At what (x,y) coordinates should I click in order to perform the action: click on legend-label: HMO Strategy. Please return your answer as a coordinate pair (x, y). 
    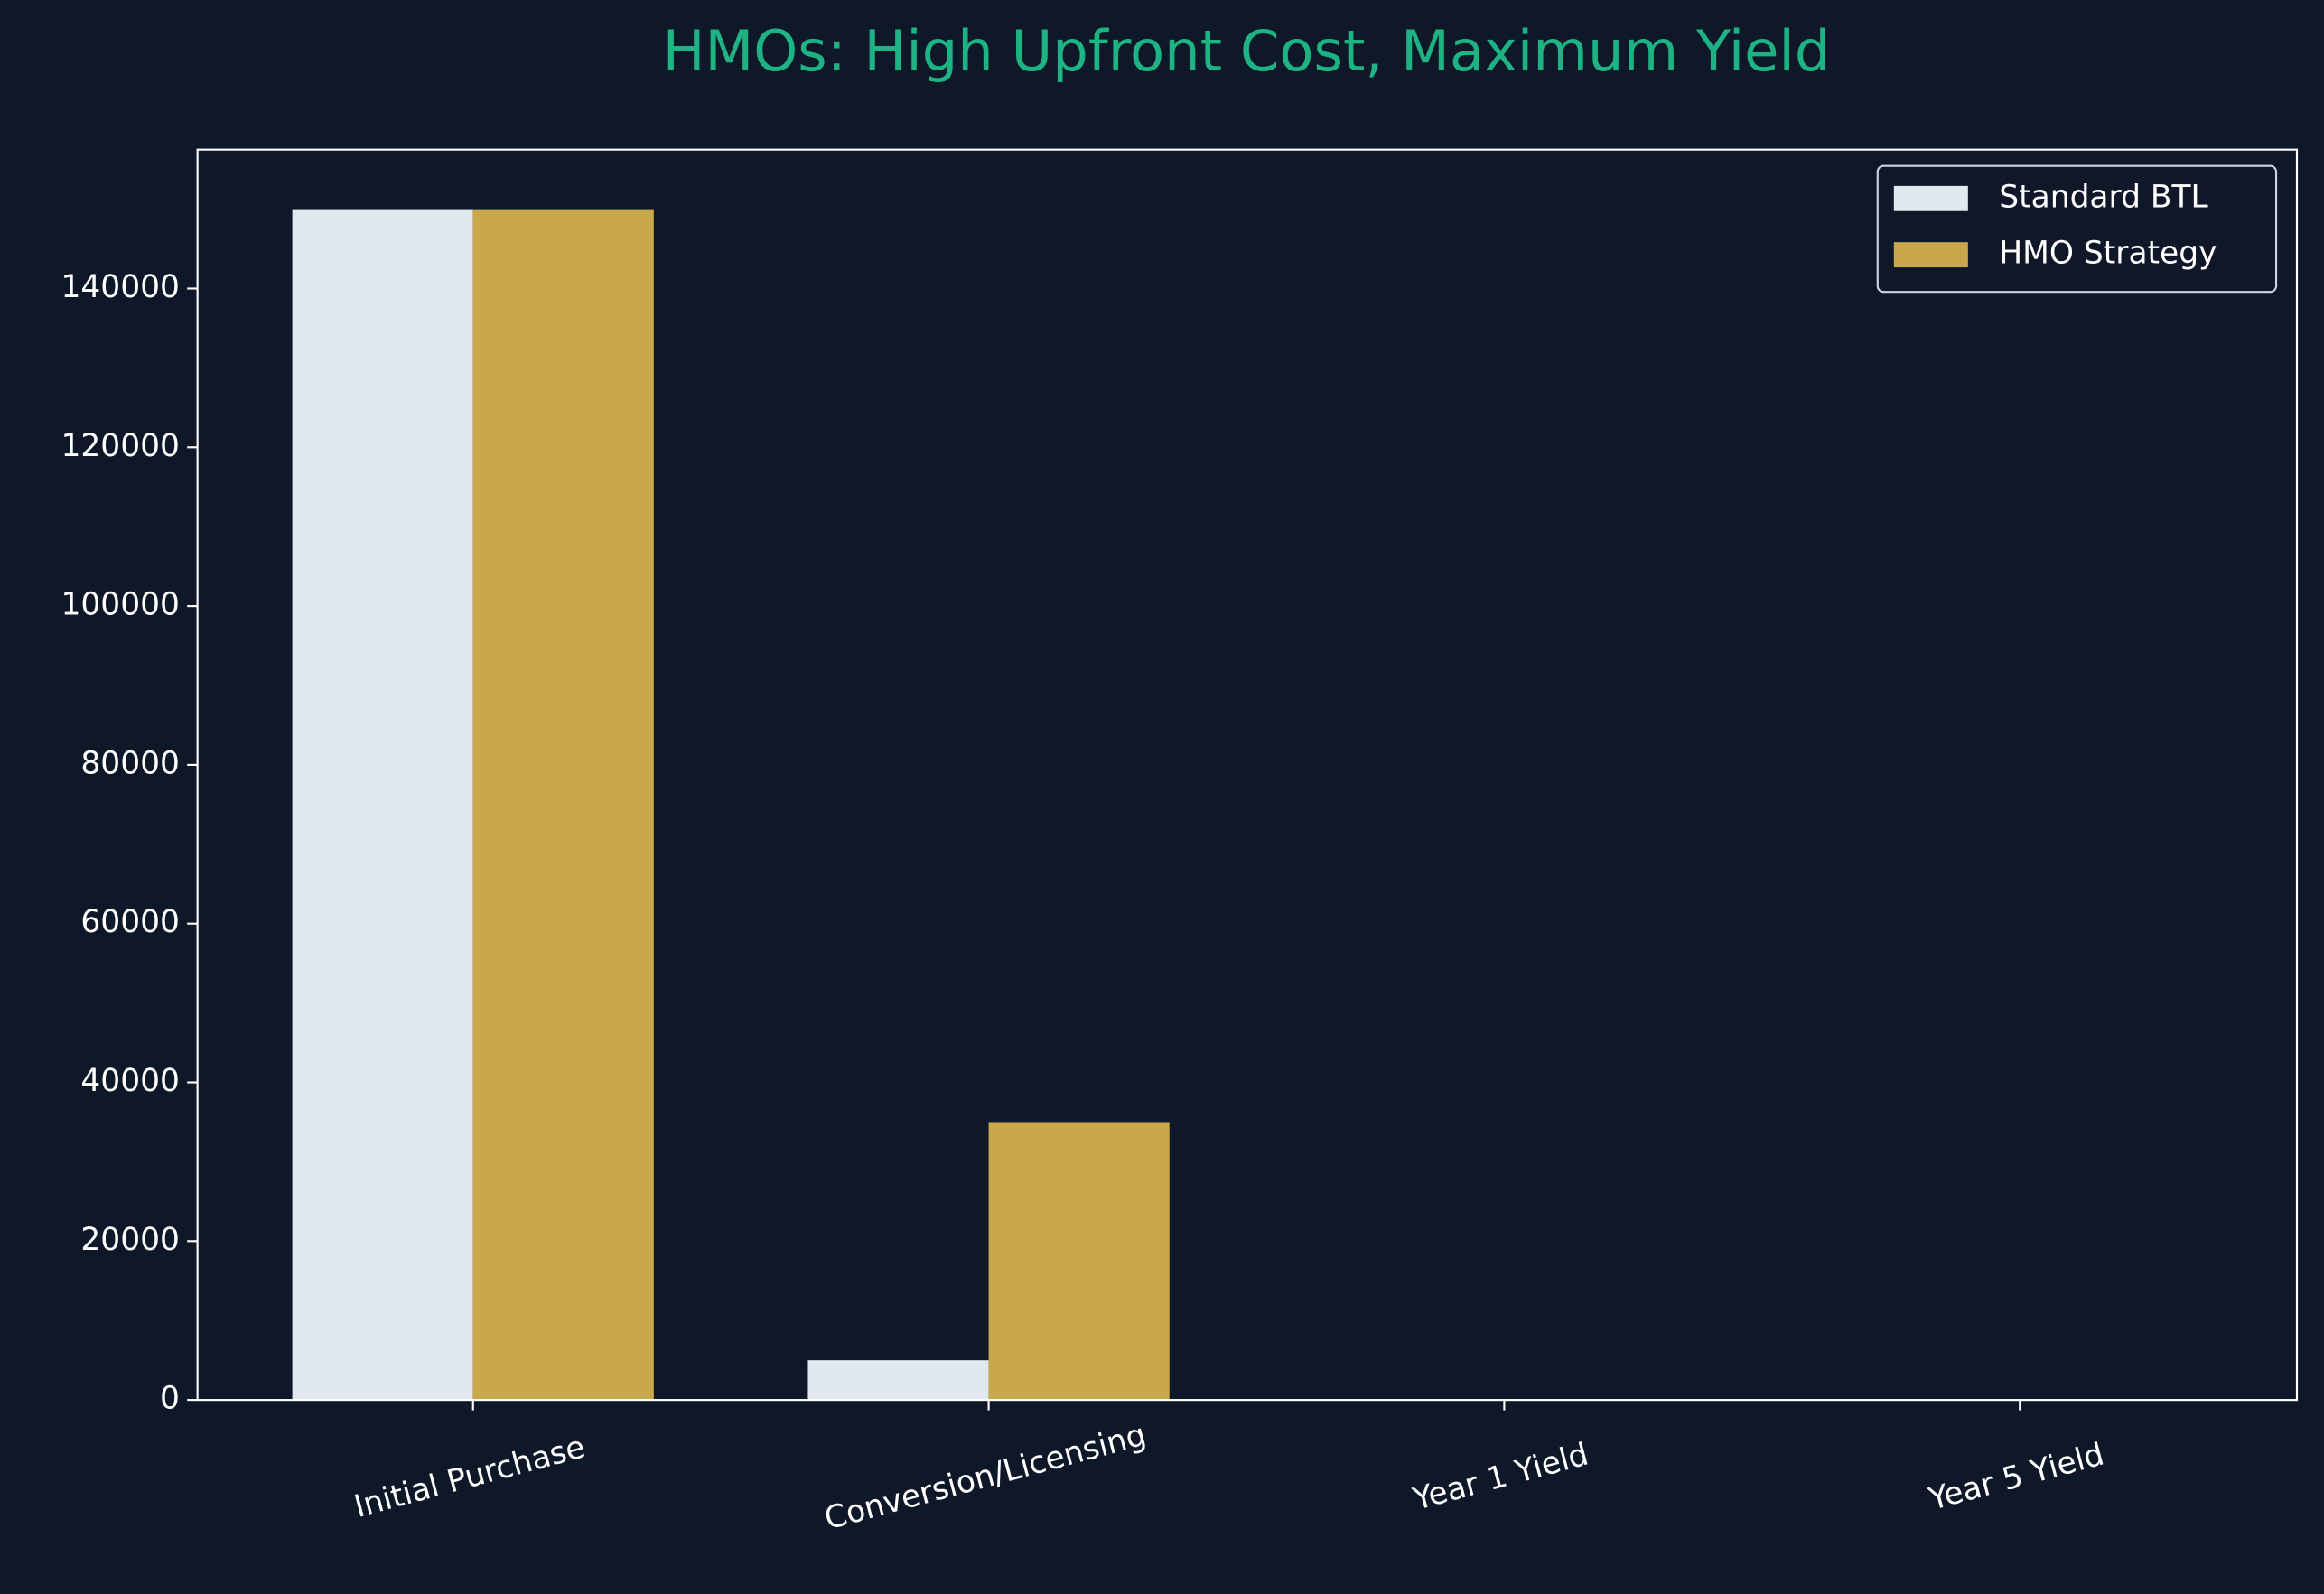
    Looking at the image, I should click on (2108, 254).